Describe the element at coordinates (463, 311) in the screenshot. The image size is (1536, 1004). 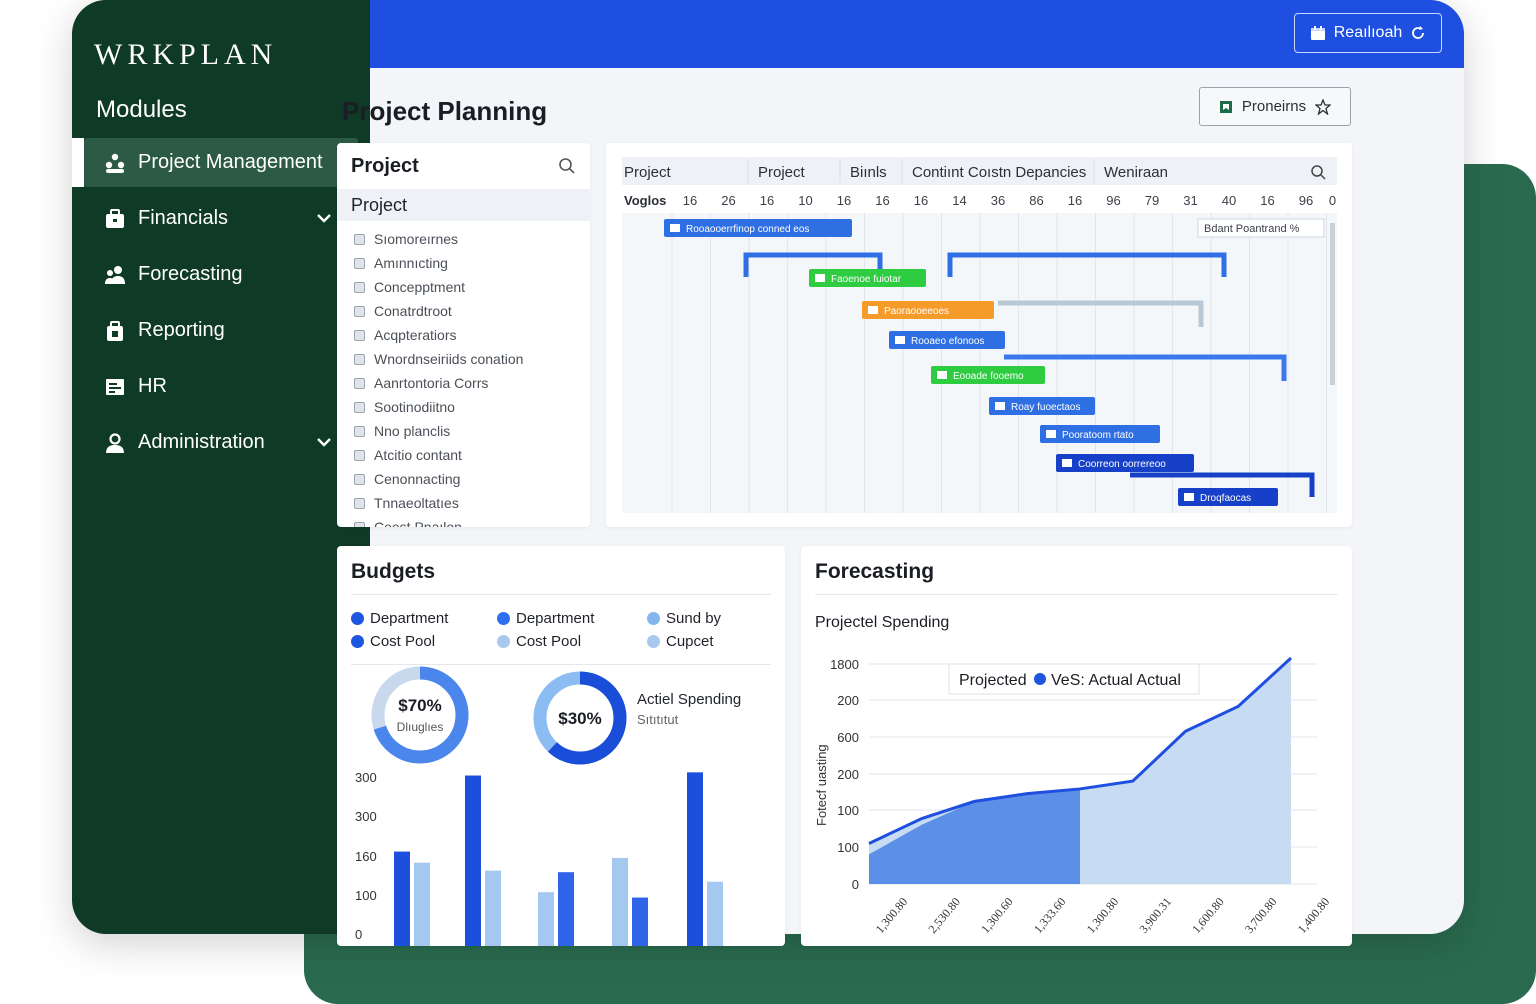
I see `list-item: Conatrdtroot` at that location.